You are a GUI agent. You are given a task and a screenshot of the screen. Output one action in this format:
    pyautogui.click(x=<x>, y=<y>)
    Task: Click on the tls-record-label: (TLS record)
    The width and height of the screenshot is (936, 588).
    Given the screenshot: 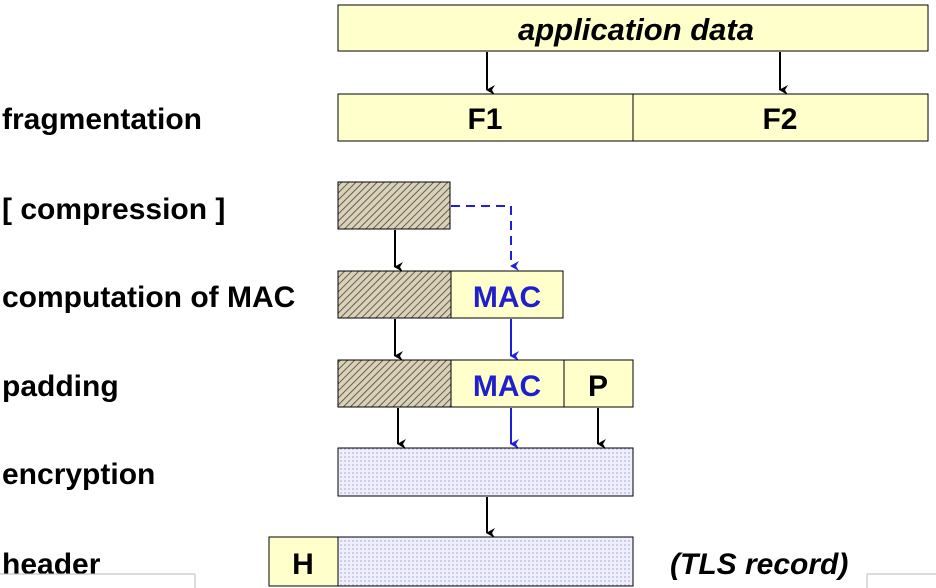 What is the action you would take?
    pyautogui.click(x=759, y=564)
    